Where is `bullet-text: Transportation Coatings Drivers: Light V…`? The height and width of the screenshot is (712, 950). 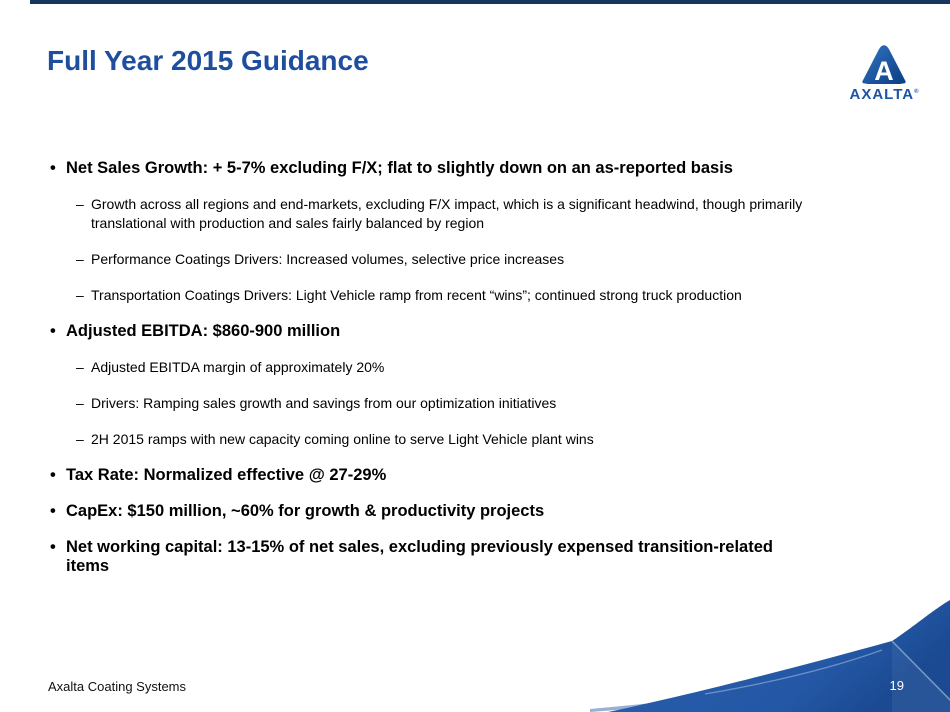
bullet-text: Transportation Coatings Drivers: Light V… is located at coordinates (416, 295).